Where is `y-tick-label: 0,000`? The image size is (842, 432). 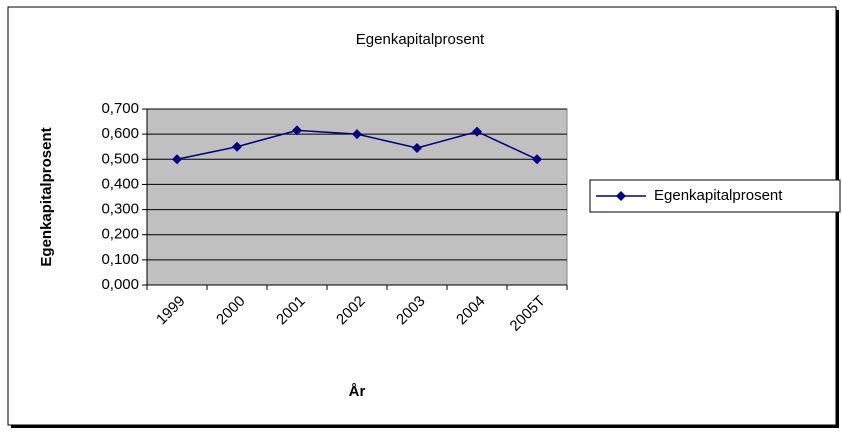
y-tick-label: 0,000 is located at coordinates (120, 284).